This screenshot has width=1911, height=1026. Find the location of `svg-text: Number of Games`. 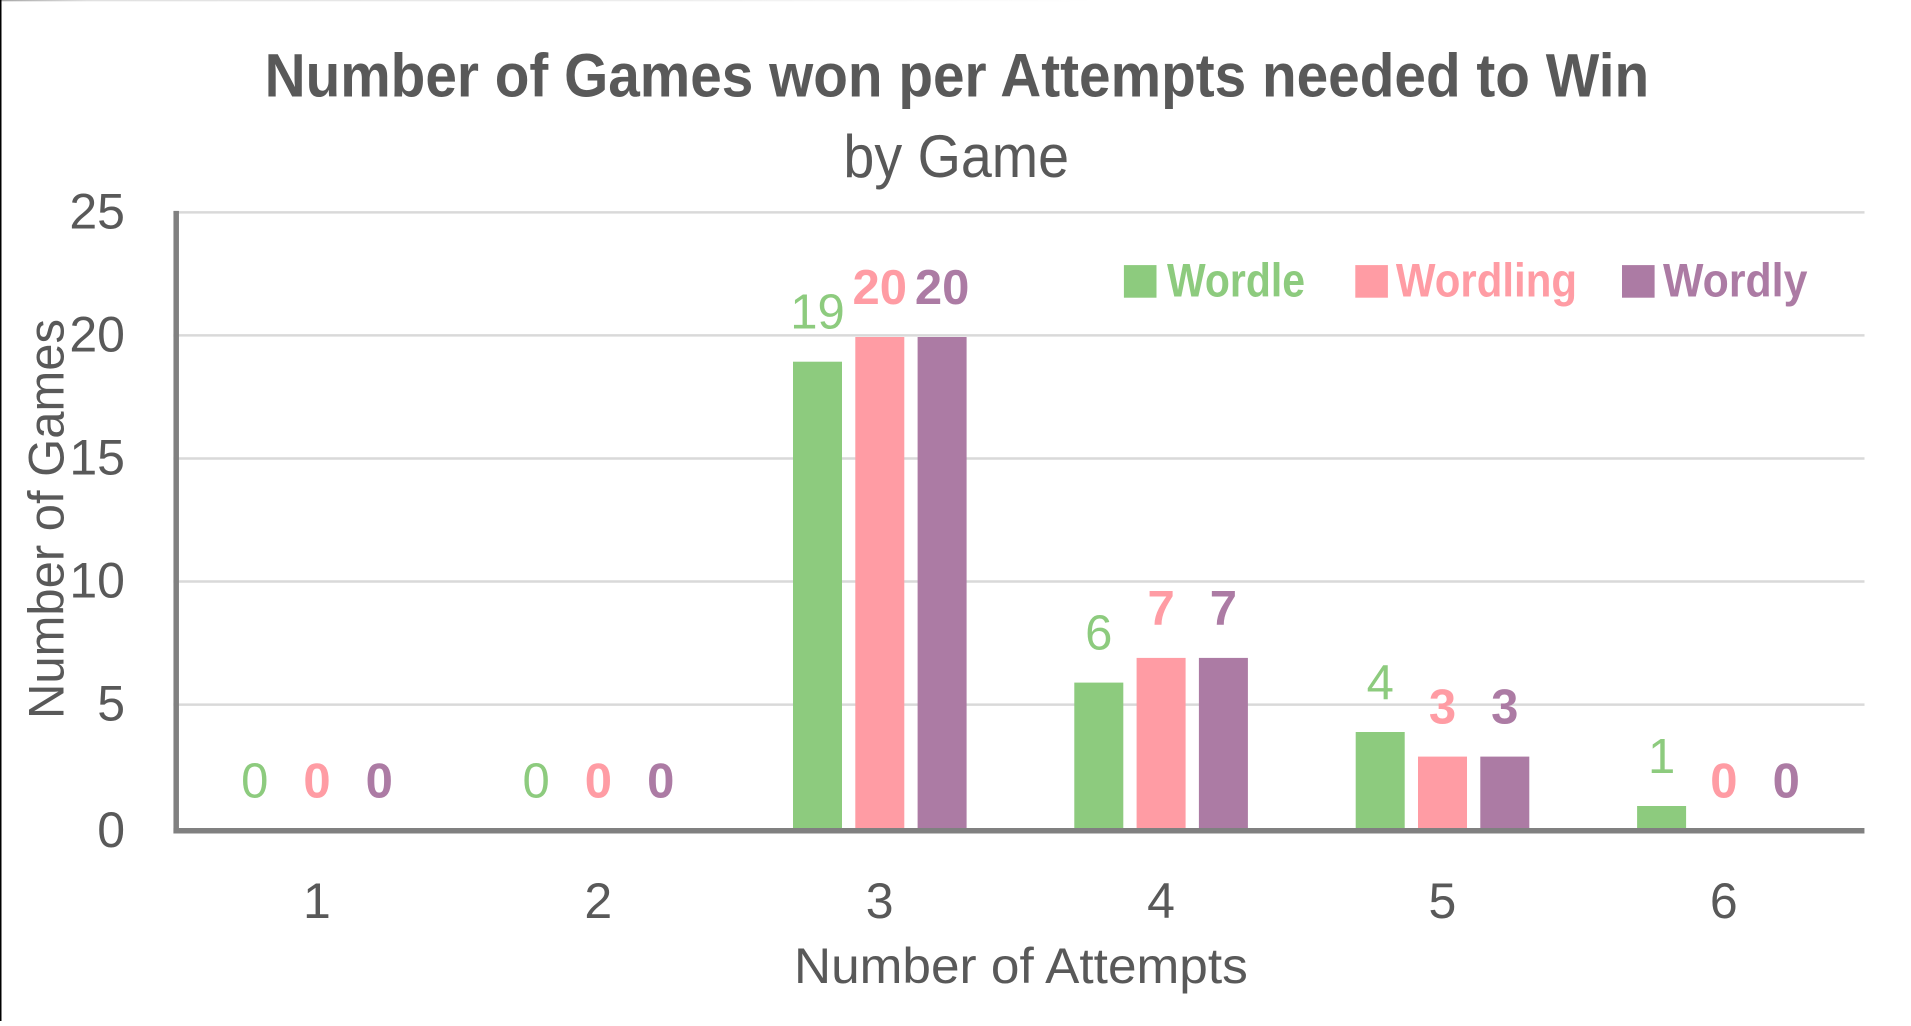

svg-text: Number of Games is located at coordinates (47, 519).